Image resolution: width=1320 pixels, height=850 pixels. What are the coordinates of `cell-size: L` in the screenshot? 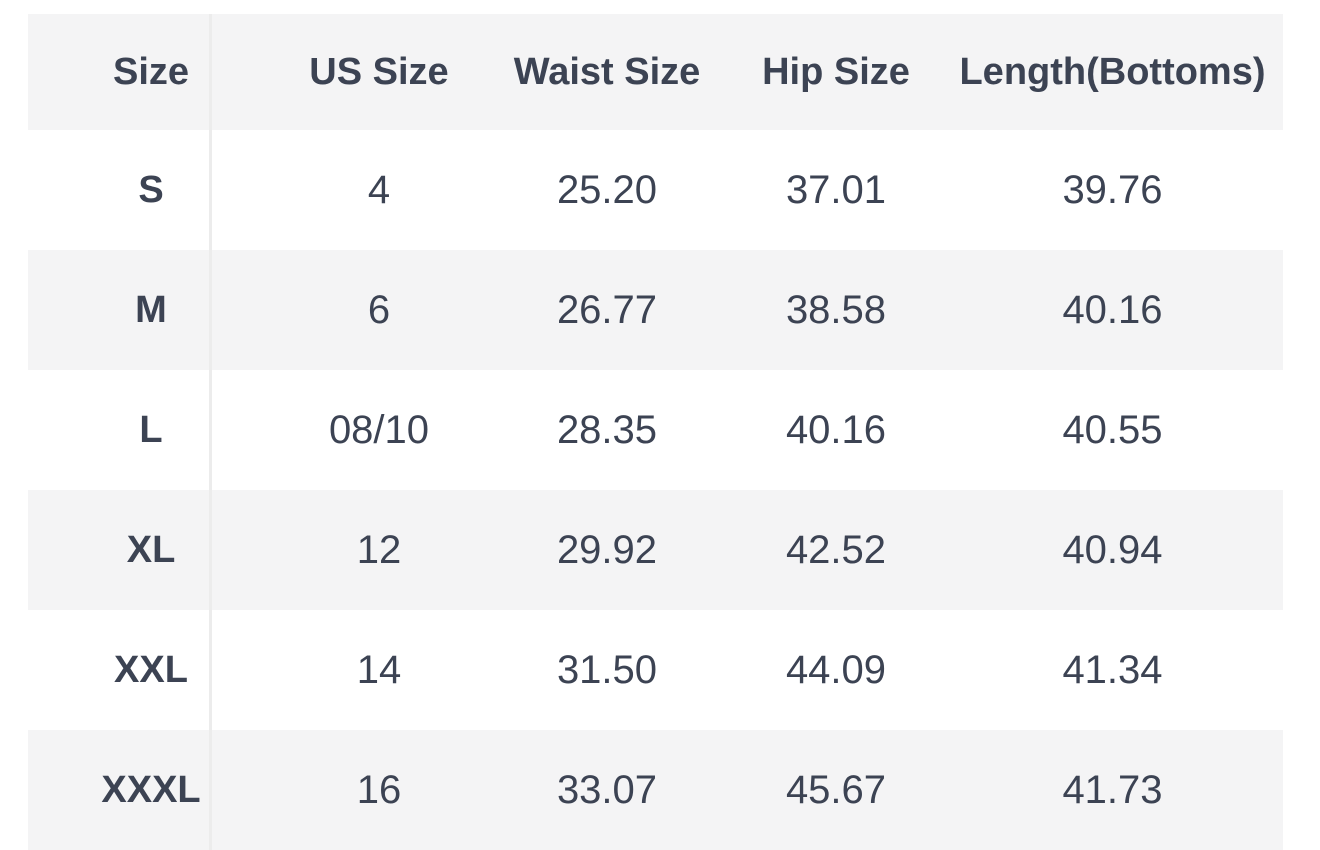 It's located at (151, 430).